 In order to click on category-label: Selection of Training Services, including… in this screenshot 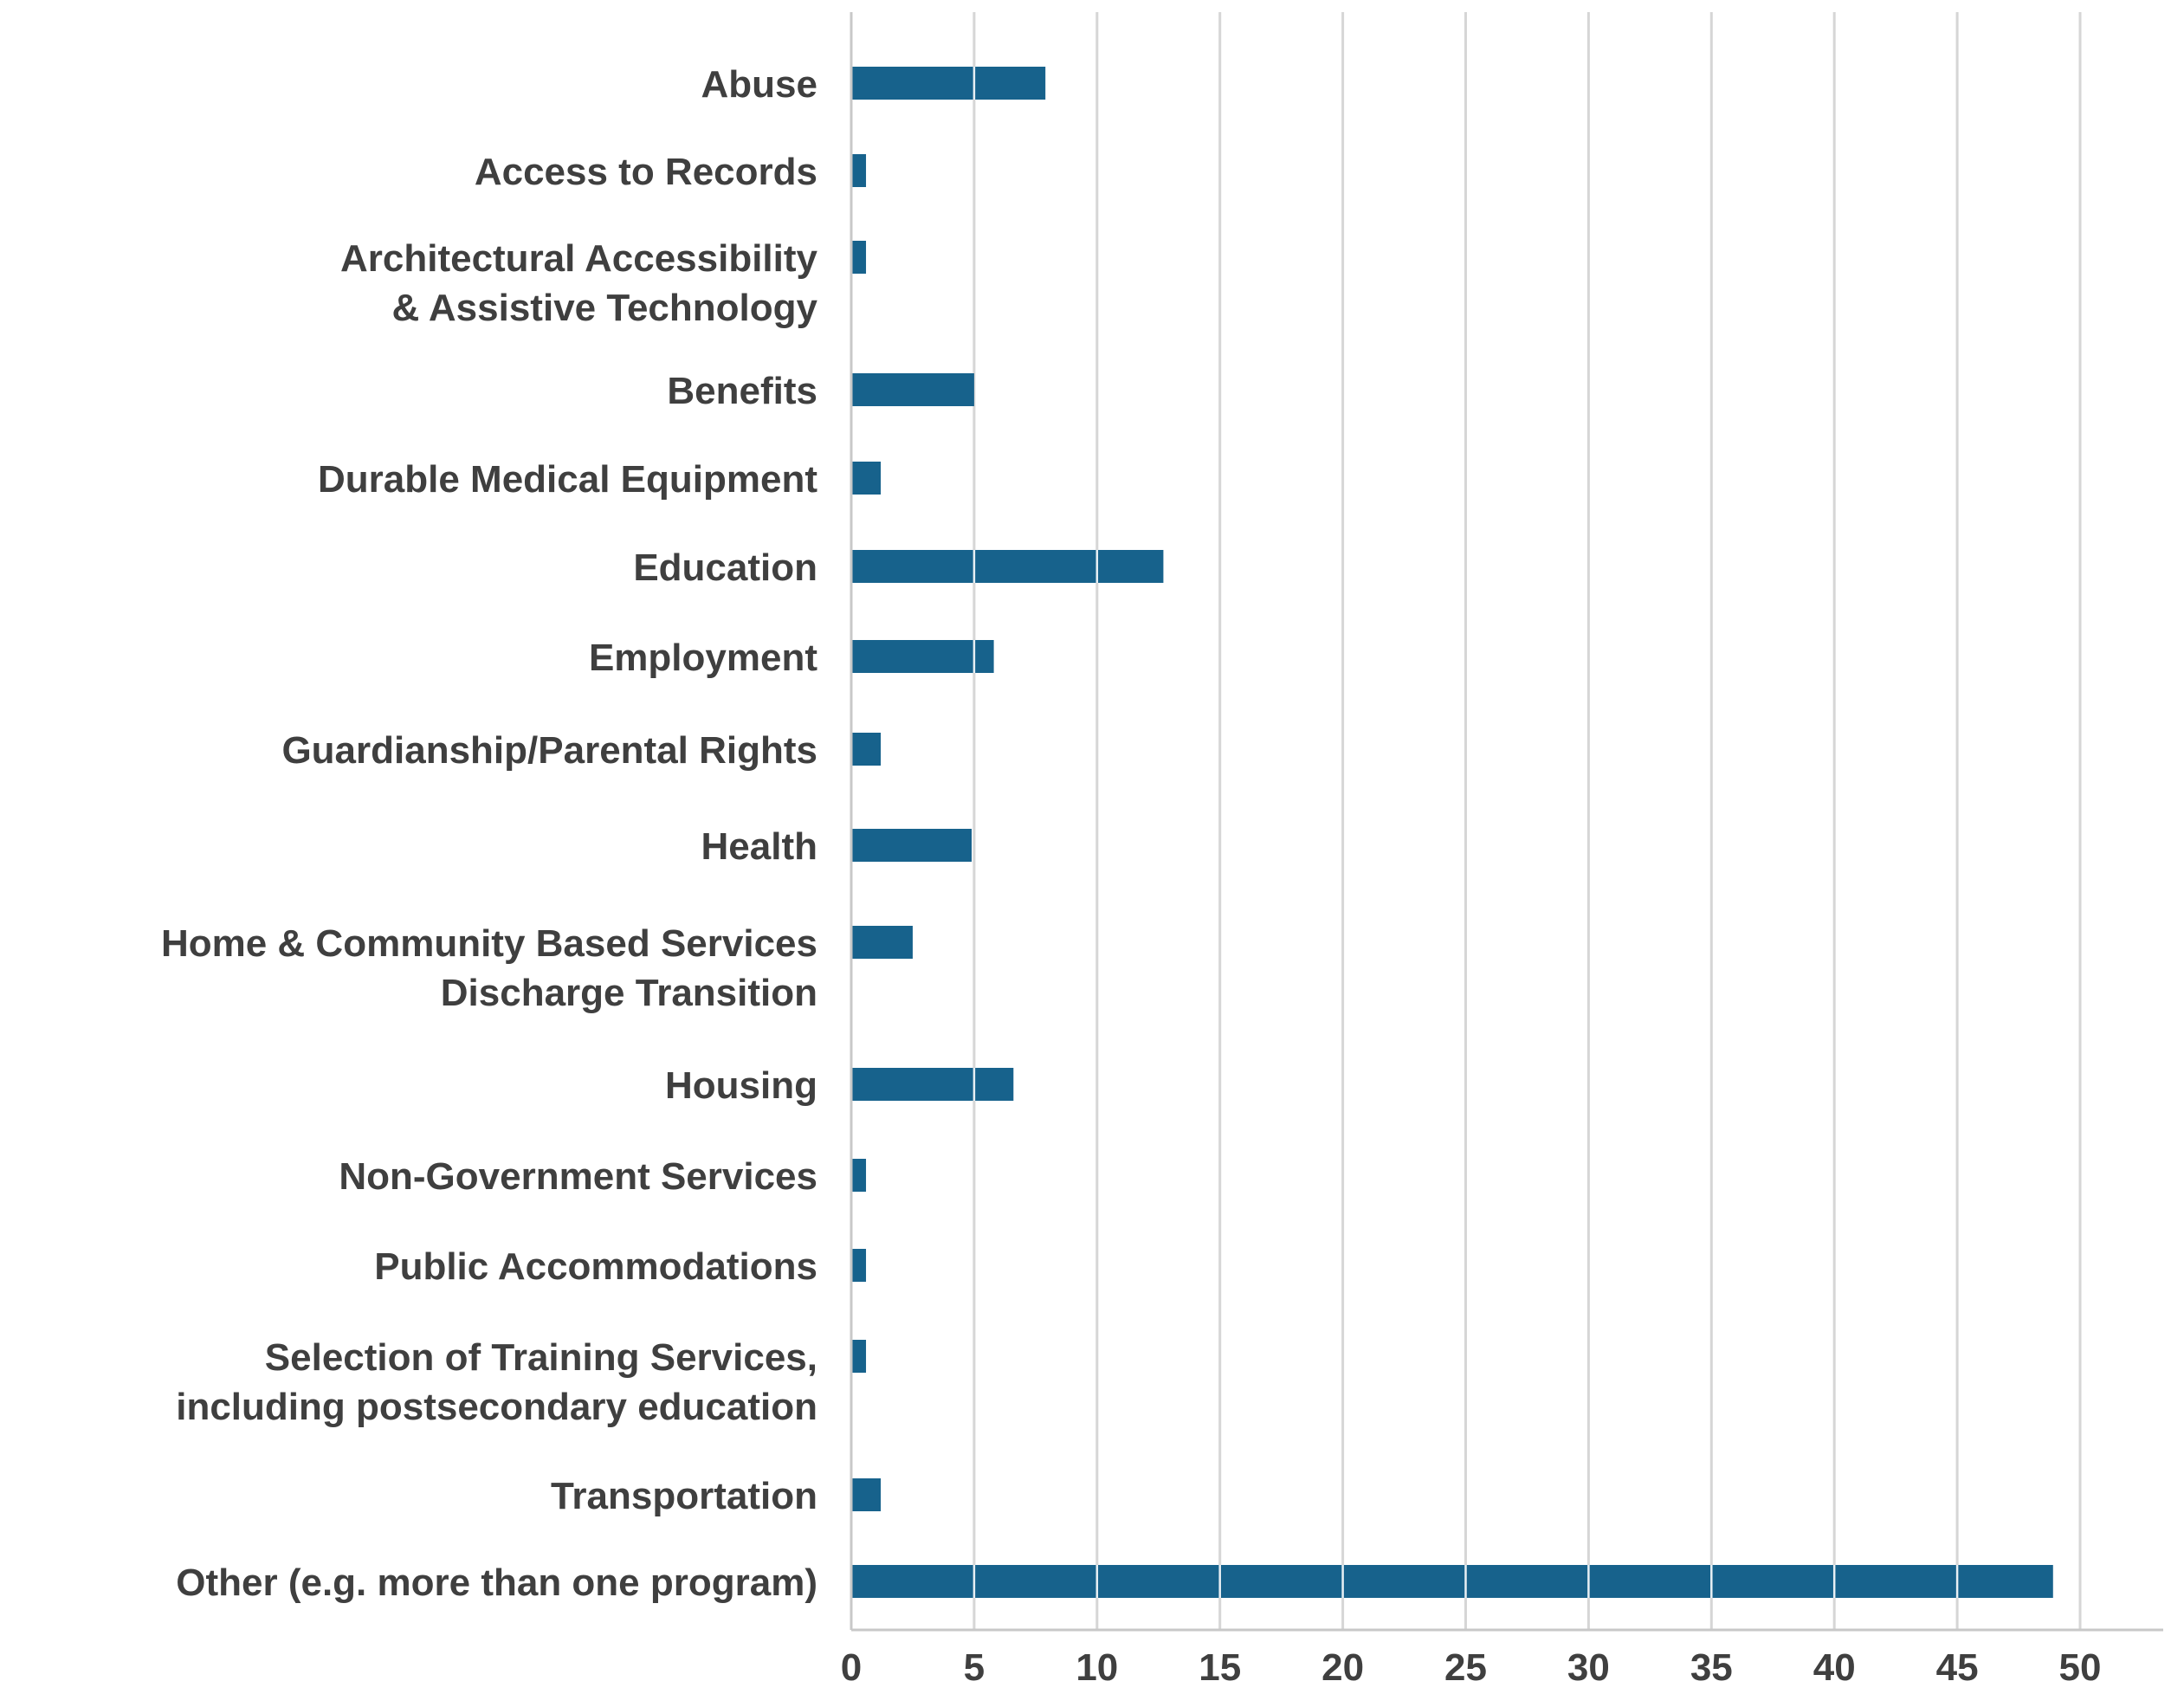, I will do `click(496, 1382)`.